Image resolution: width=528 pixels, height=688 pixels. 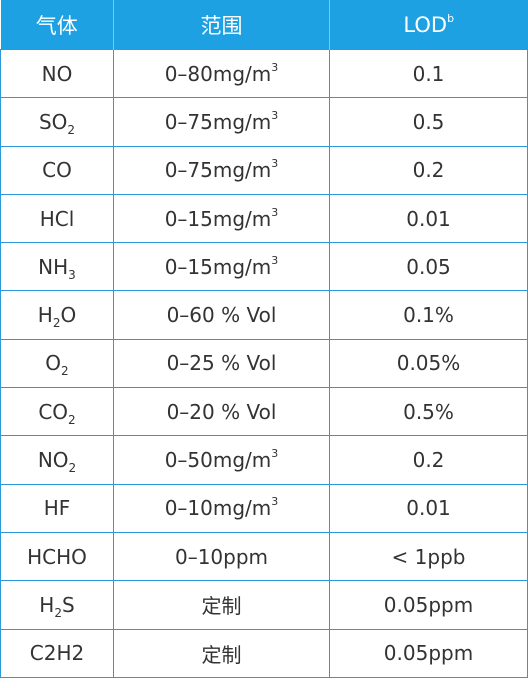 I want to click on header-lod: LODb, so click(x=428, y=25).